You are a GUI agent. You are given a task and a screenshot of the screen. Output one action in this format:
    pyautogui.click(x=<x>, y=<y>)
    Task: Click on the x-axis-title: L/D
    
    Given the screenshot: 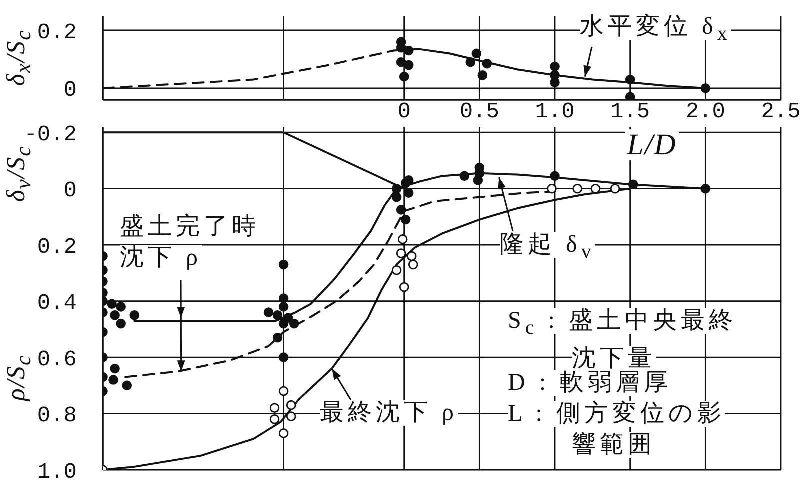 What is the action you would take?
    pyautogui.click(x=652, y=145)
    